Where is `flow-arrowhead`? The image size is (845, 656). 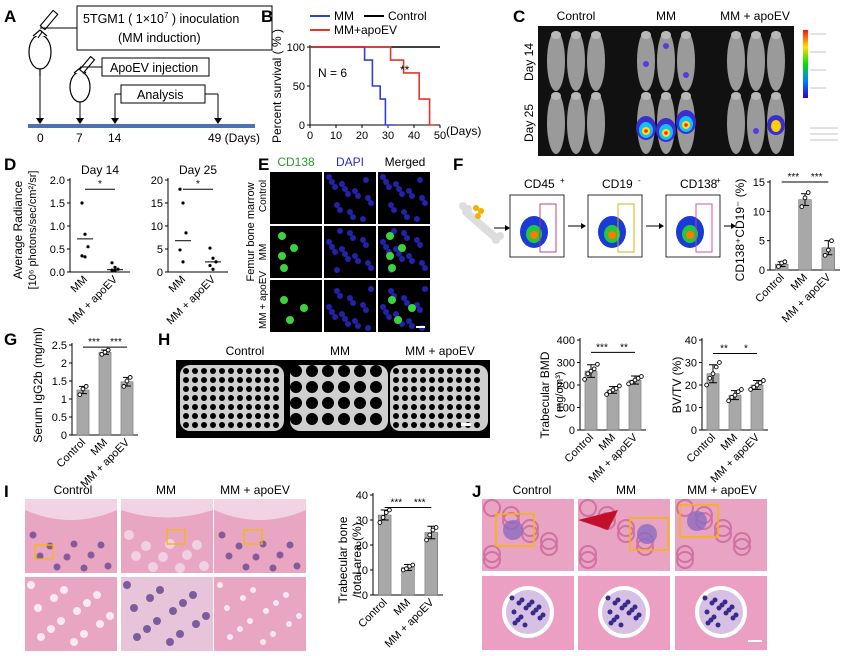 flow-arrowhead is located at coordinates (583, 226).